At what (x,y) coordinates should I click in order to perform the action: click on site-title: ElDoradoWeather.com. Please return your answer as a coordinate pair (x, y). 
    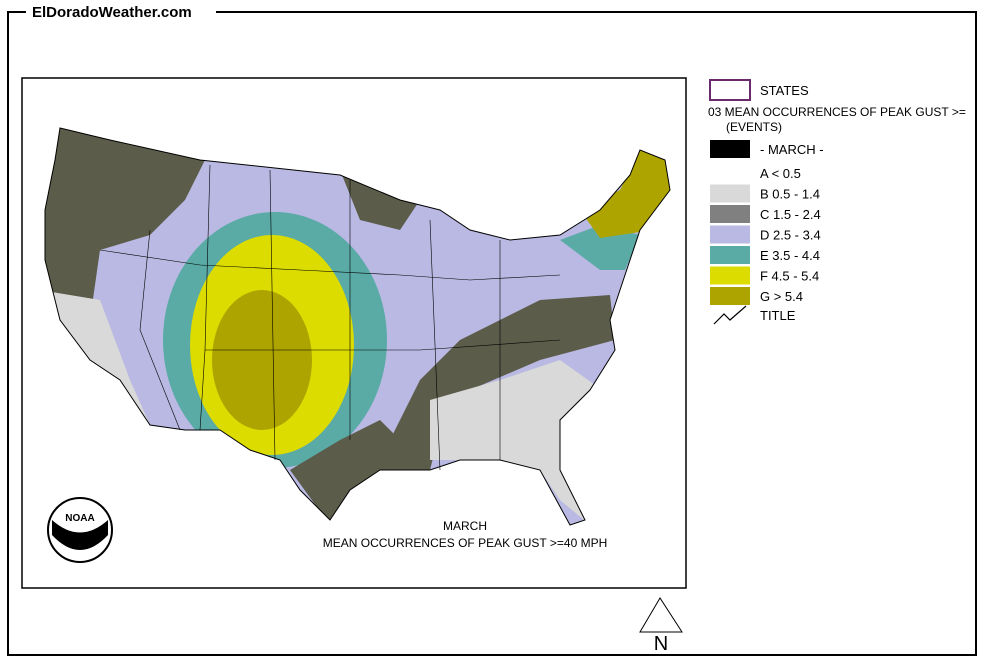
    Looking at the image, I should click on (112, 12).